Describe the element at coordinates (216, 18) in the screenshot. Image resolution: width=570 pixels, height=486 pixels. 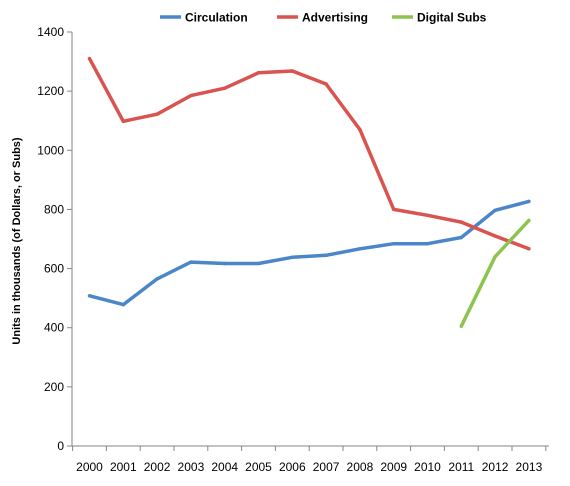
I see `legend-label: Circulation` at that location.